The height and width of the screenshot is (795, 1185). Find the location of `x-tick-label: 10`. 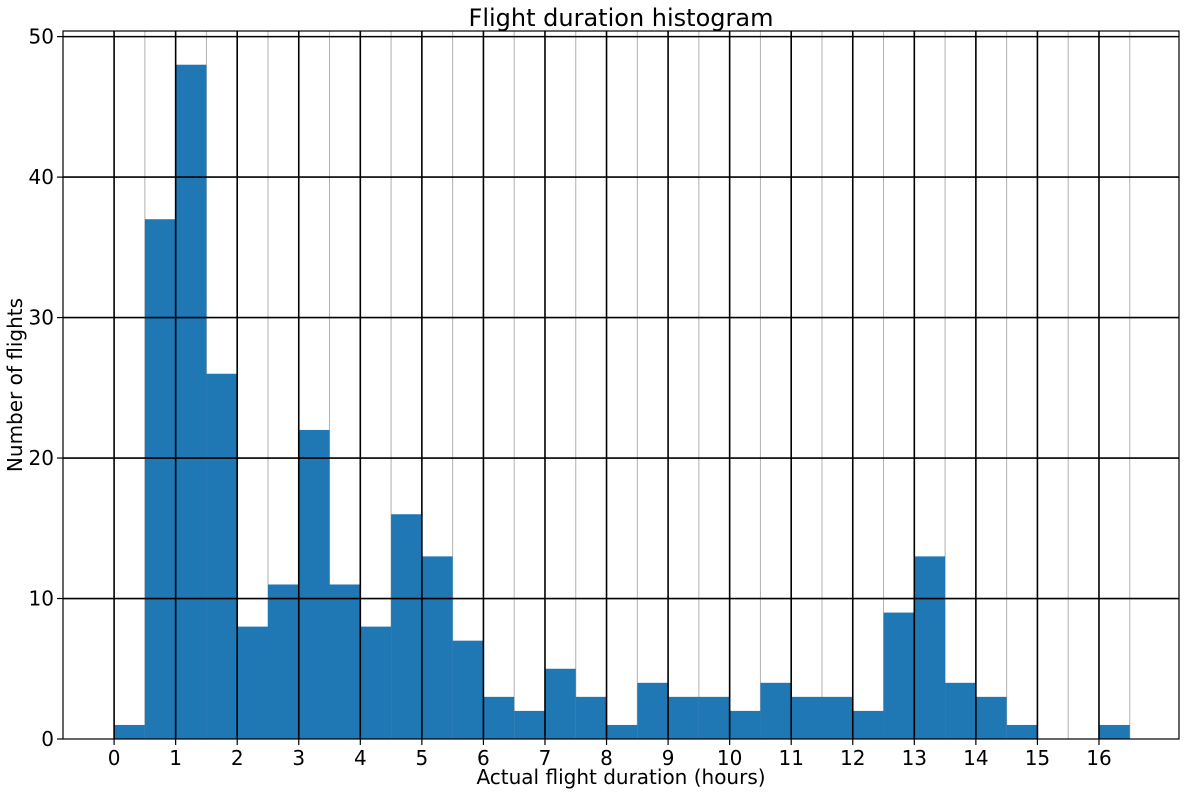

x-tick-label: 10 is located at coordinates (729, 758).